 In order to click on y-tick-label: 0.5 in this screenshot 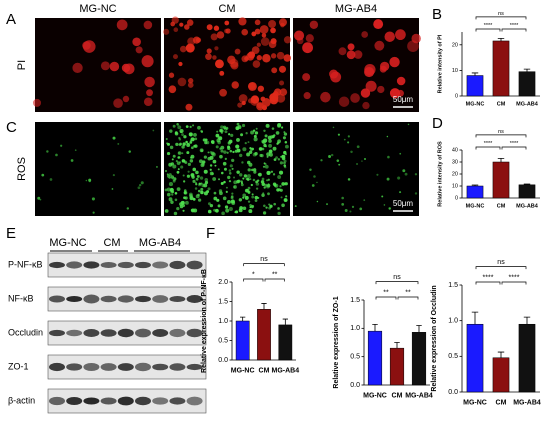, I will do `click(453, 356)`.